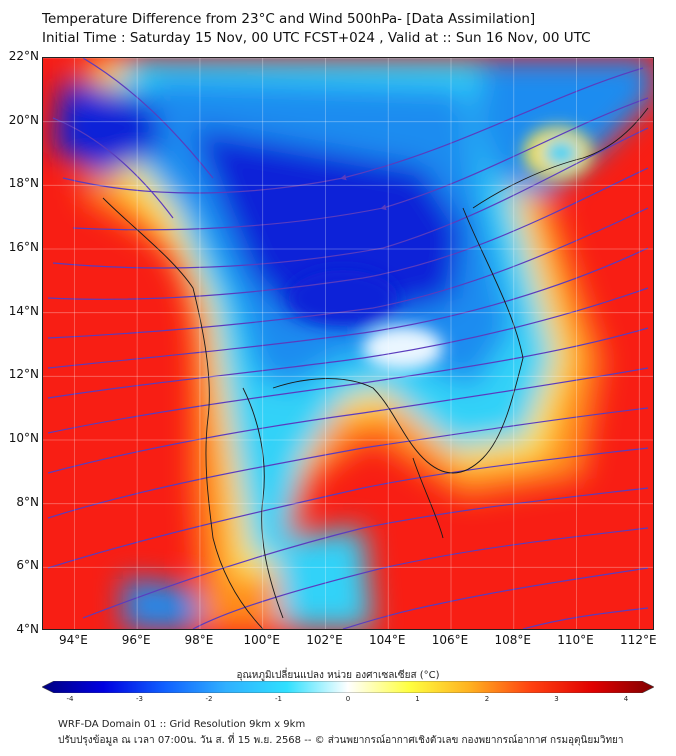 Image resolution: width=676 pixels, height=756 pixels. I want to click on temperature-detail, so click(440, 248).